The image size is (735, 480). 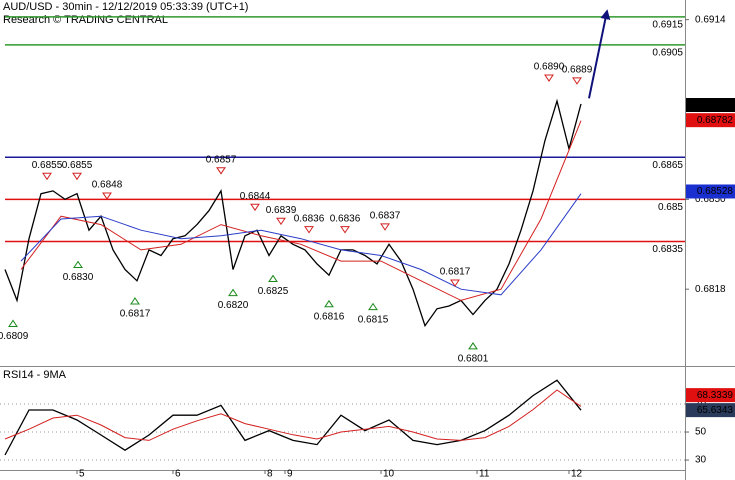 What do you see at coordinates (484, 474) in the screenshot?
I see `x-tick-label: 11` at bounding box center [484, 474].